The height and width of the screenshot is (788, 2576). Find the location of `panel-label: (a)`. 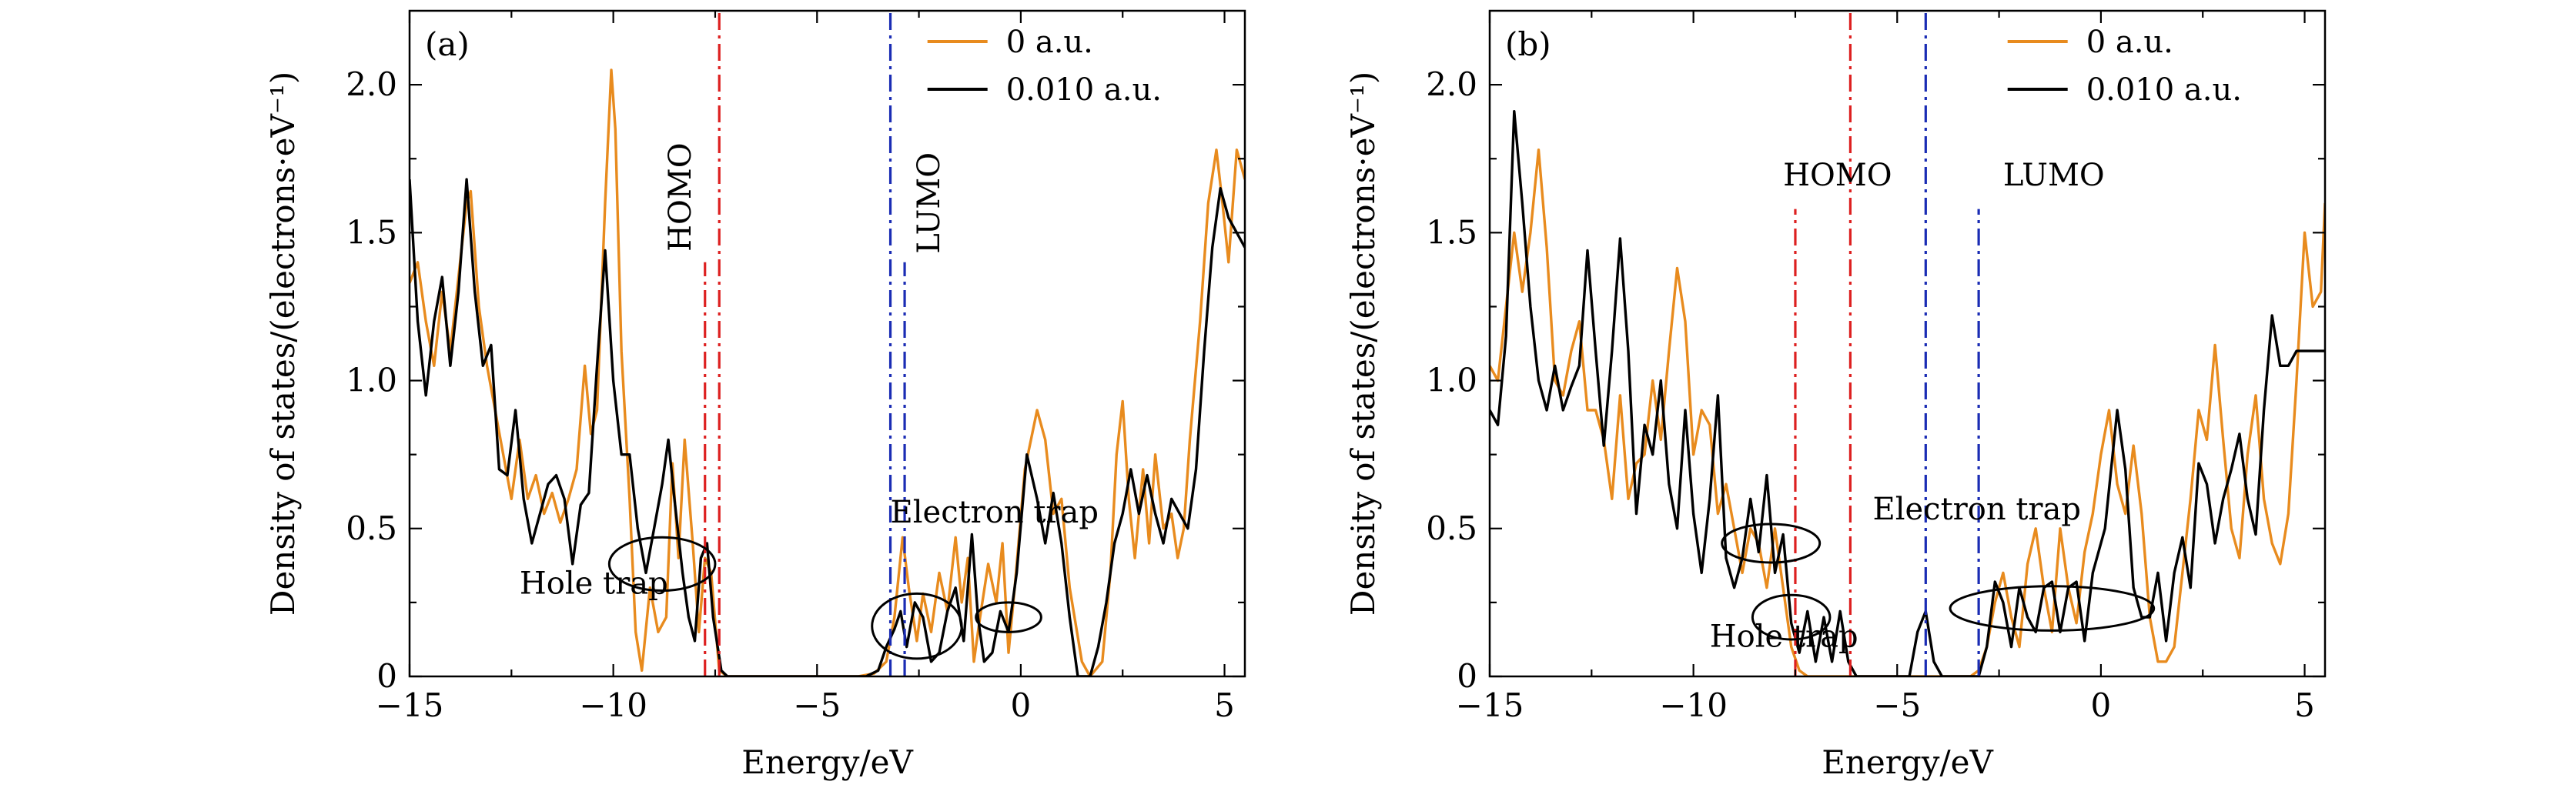

panel-label: (a) is located at coordinates (447, 44).